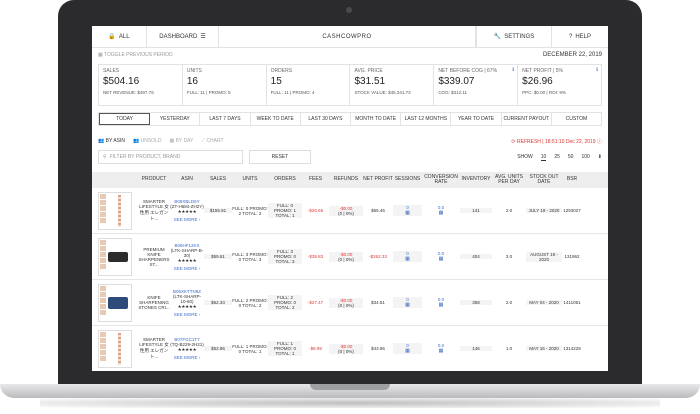 The width and height of the screenshot is (700, 414). Describe the element at coordinates (292, 92) in the screenshot. I see `card-sub: FULL: 11 | PROMO: 4` at that location.